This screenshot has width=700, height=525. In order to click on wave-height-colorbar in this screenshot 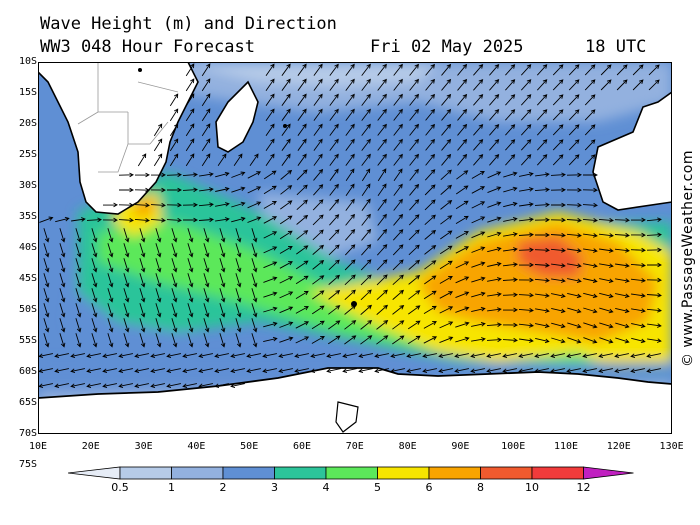, I will do `click(351, 473)`.